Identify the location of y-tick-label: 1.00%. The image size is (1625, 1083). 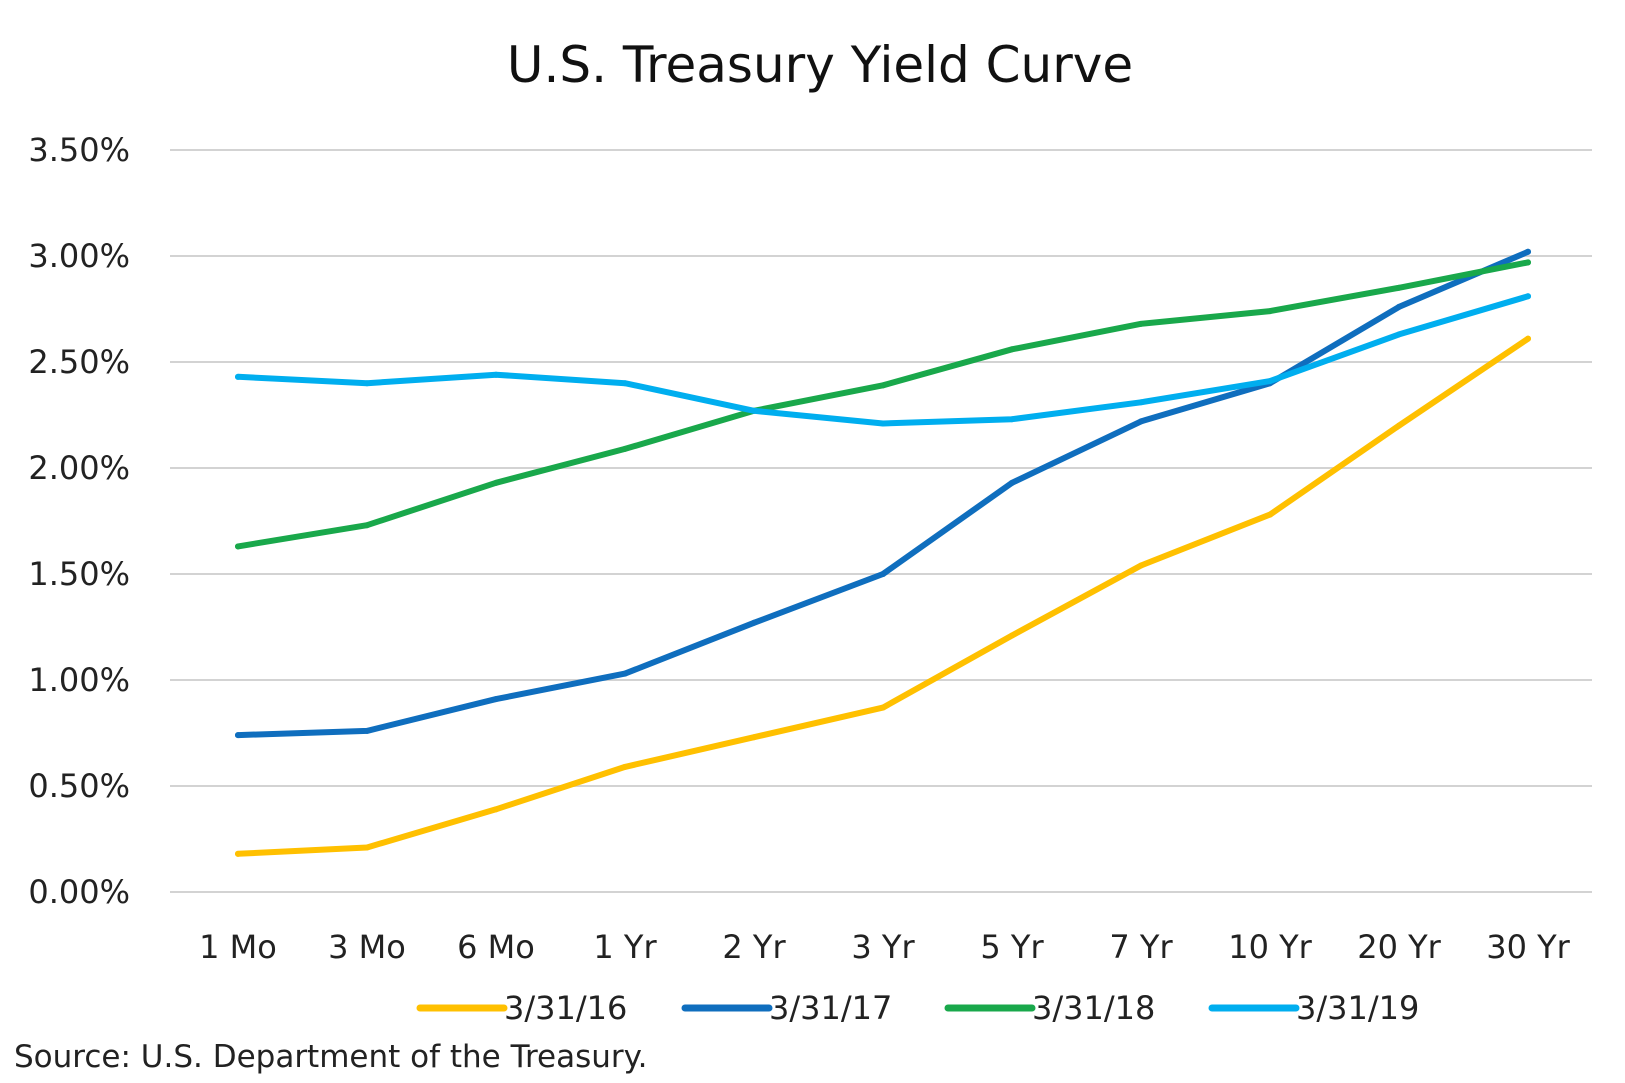
(79, 680).